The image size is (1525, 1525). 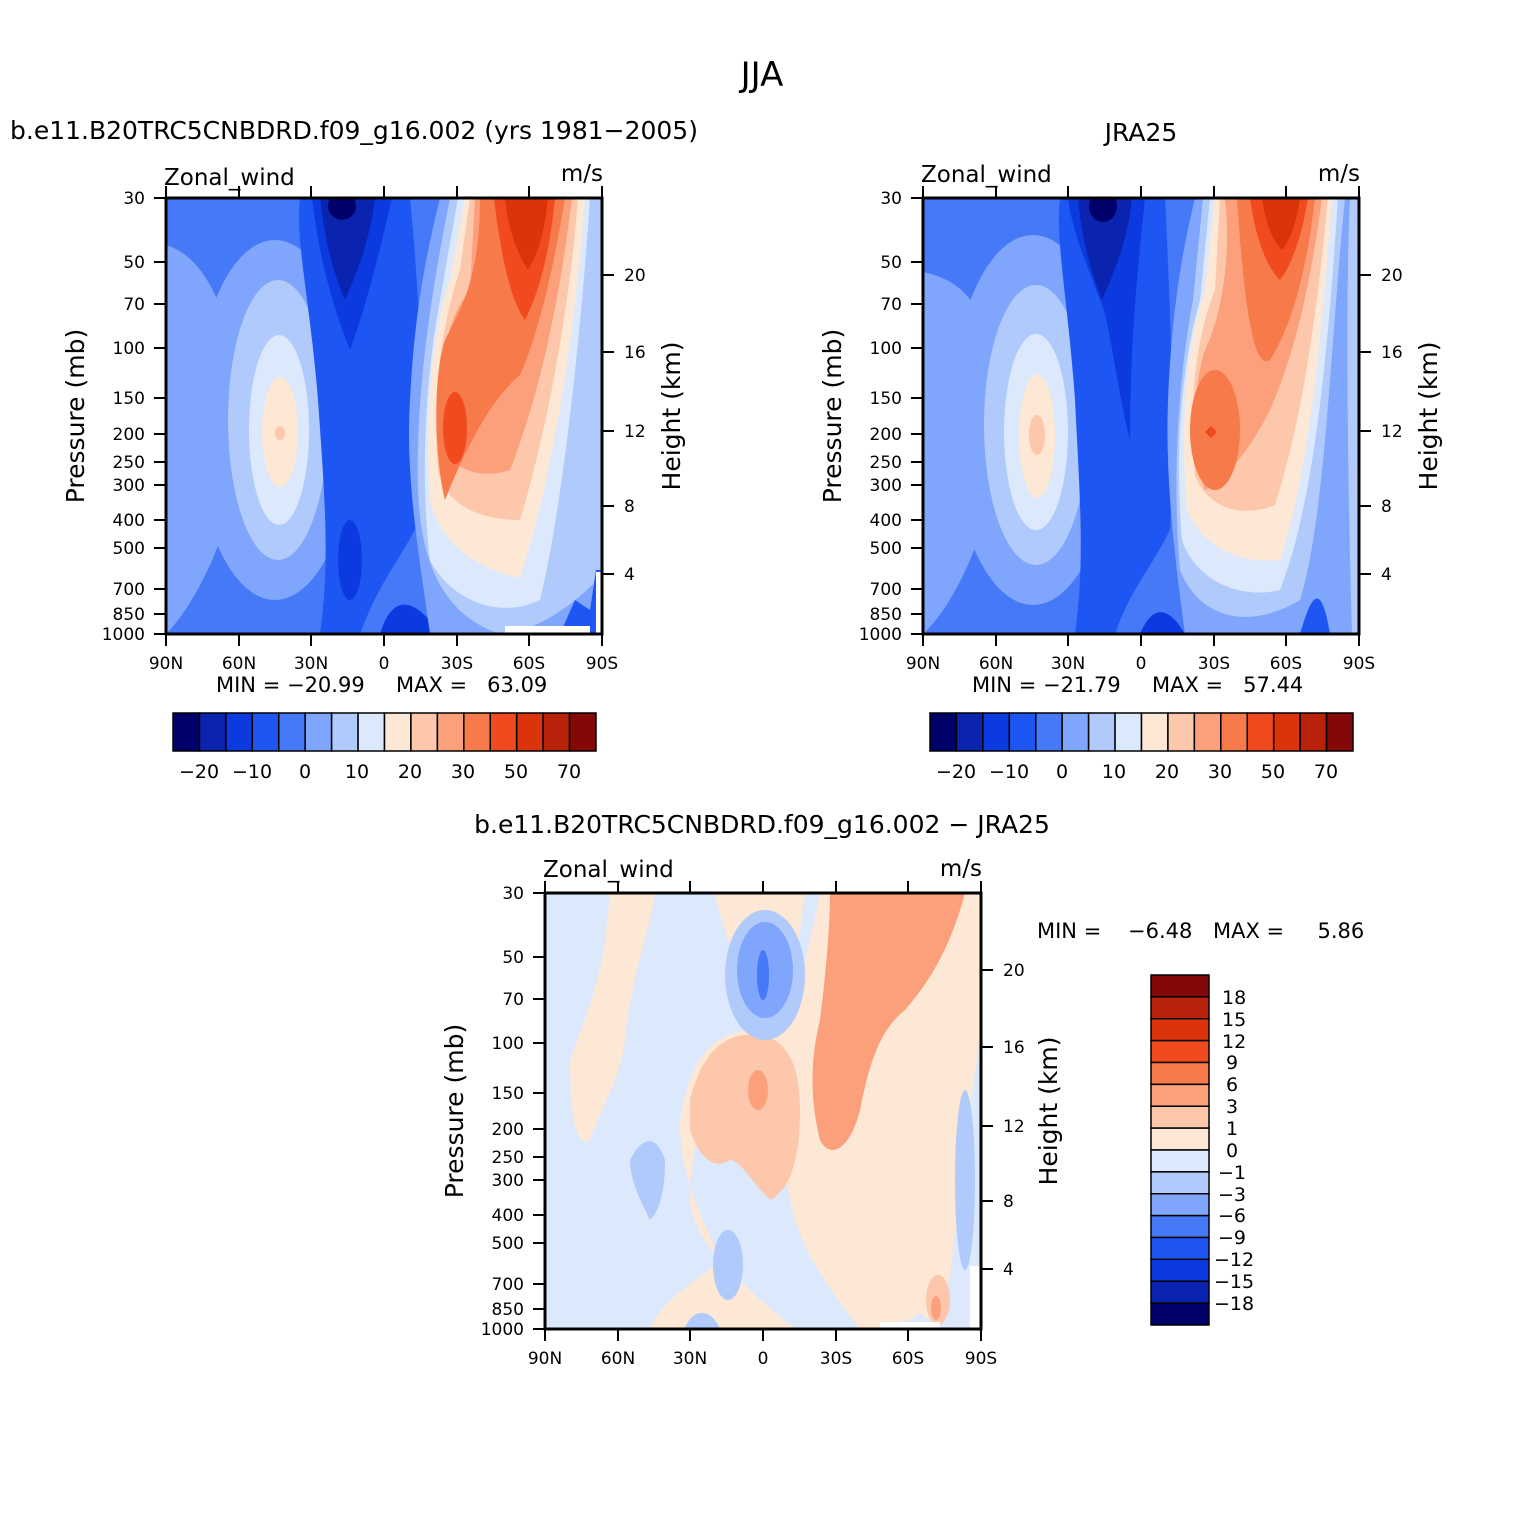 What do you see at coordinates (1428, 416) in the screenshot?
I see `y2-axis-label-obs: Height (km)` at bounding box center [1428, 416].